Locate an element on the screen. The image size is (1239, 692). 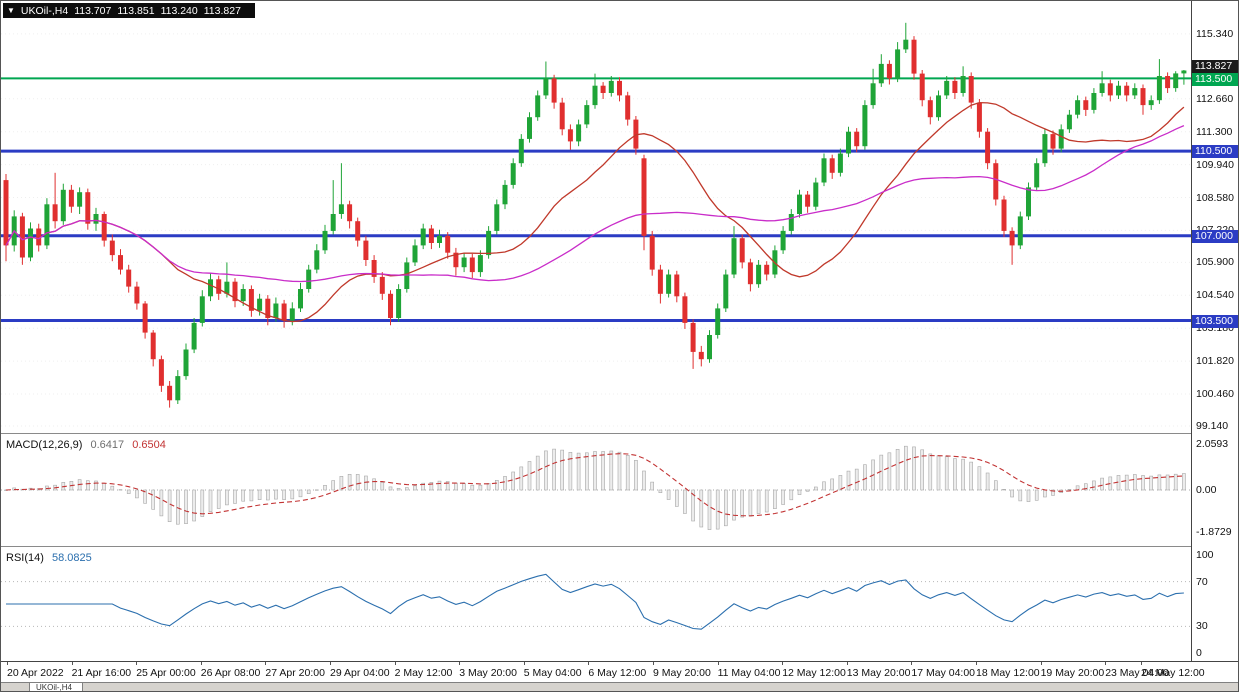
rsi-axis-tick: 100 is located at coordinates (1205, 555).